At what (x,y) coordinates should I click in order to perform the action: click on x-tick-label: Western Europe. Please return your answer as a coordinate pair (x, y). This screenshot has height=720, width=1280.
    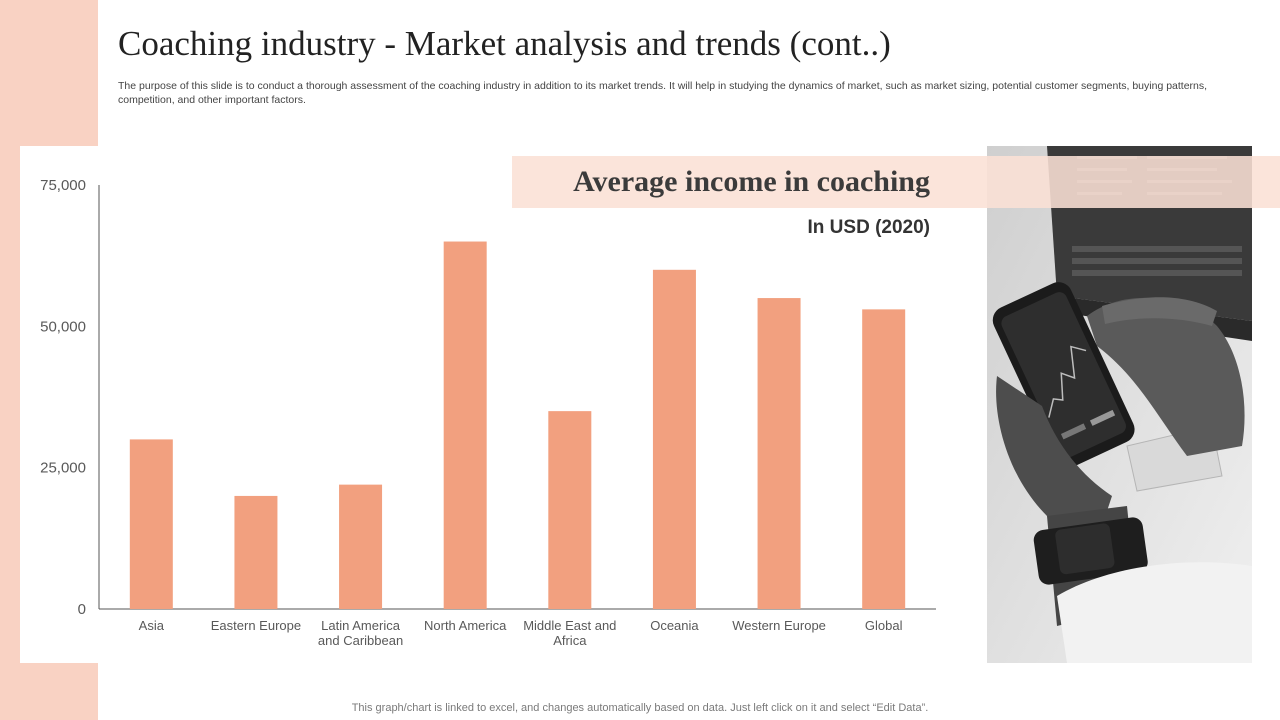
    Looking at the image, I should click on (779, 625).